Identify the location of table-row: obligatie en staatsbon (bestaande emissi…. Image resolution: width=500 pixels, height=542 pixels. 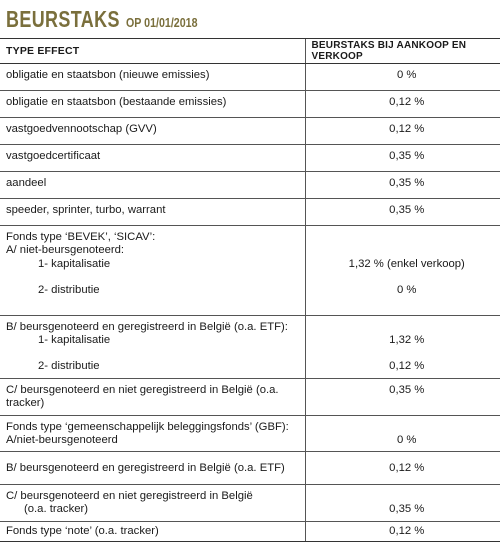
(250, 104).